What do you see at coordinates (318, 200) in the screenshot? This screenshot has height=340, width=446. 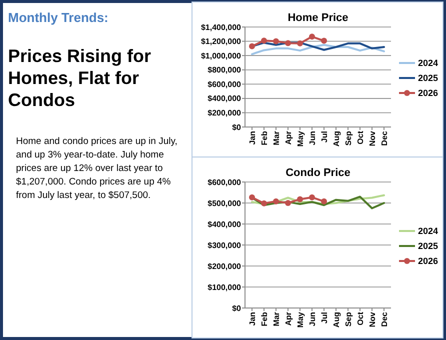 I see `line-series` at bounding box center [318, 200].